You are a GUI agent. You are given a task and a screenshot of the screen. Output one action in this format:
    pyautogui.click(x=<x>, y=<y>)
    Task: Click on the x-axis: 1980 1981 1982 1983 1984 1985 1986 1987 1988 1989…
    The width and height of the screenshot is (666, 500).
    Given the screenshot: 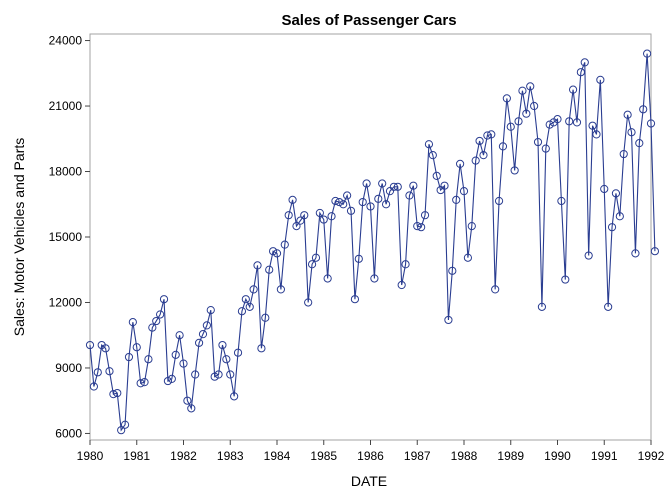 What is the action you would take?
    pyautogui.click(x=371, y=451)
    